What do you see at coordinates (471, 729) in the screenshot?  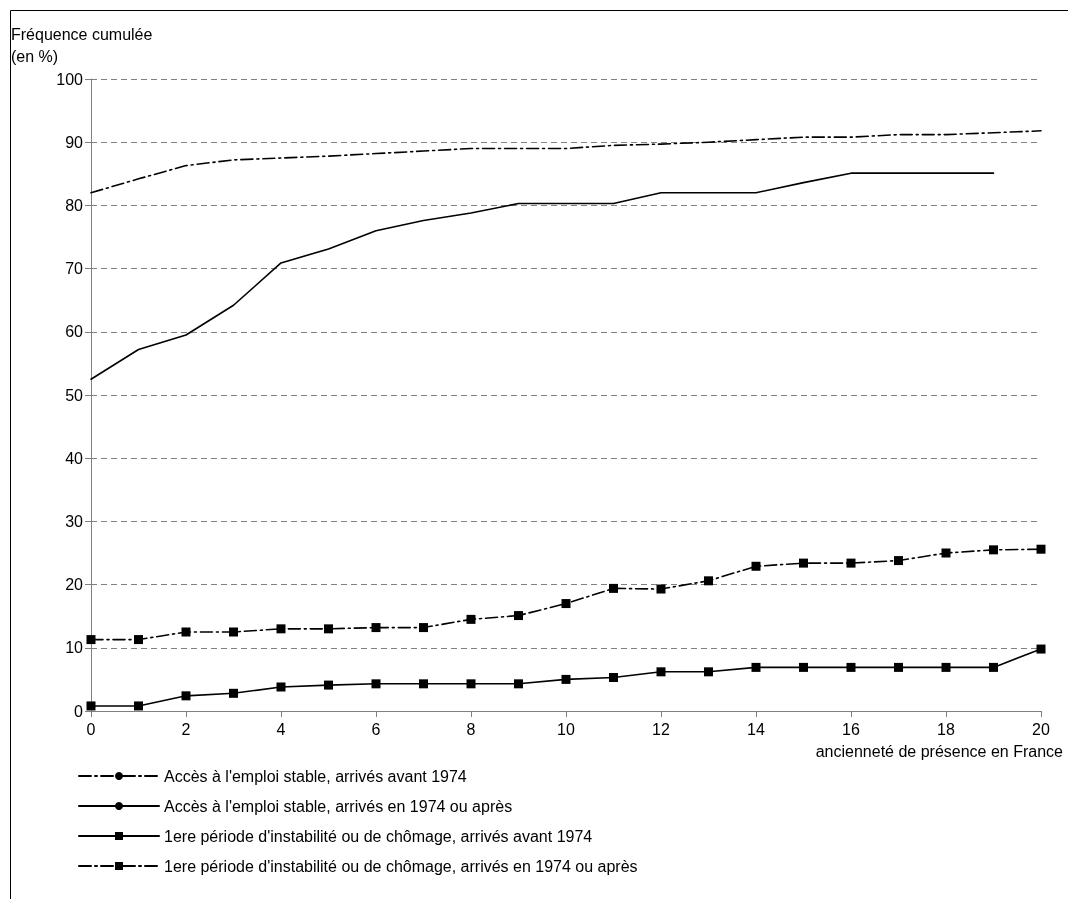 I see `x-tick-label: 8` at bounding box center [471, 729].